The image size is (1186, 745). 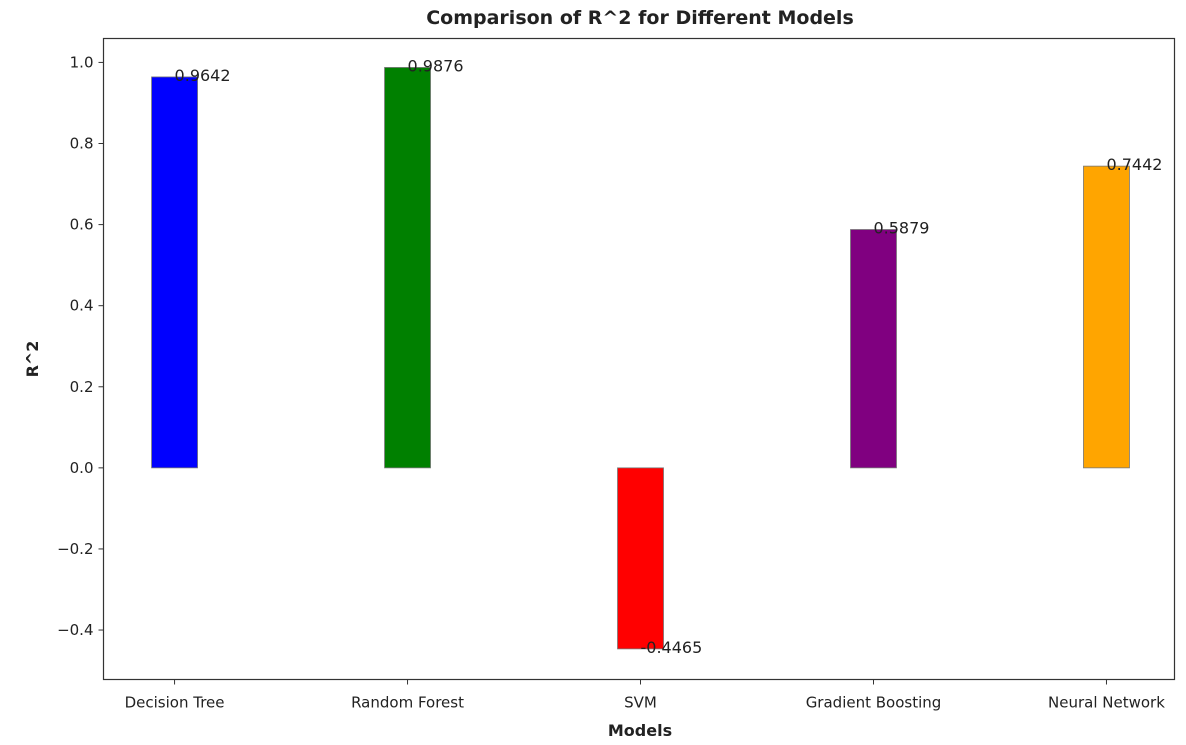 I want to click on x-tick-label: Neural Network, so click(x=1106, y=703).